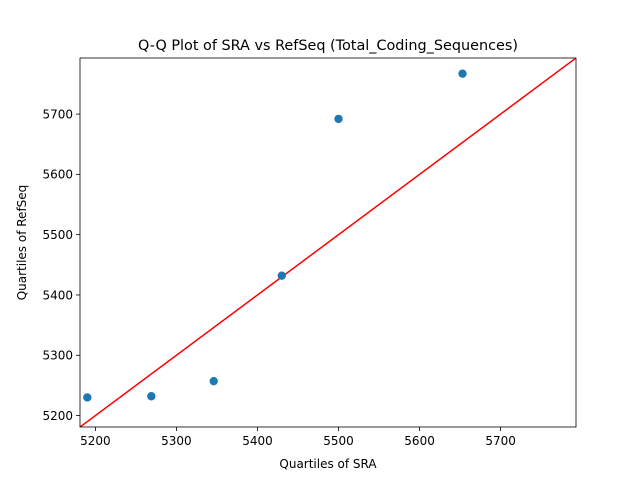  What do you see at coordinates (419, 441) in the screenshot?
I see `x-tick-label: 5600` at bounding box center [419, 441].